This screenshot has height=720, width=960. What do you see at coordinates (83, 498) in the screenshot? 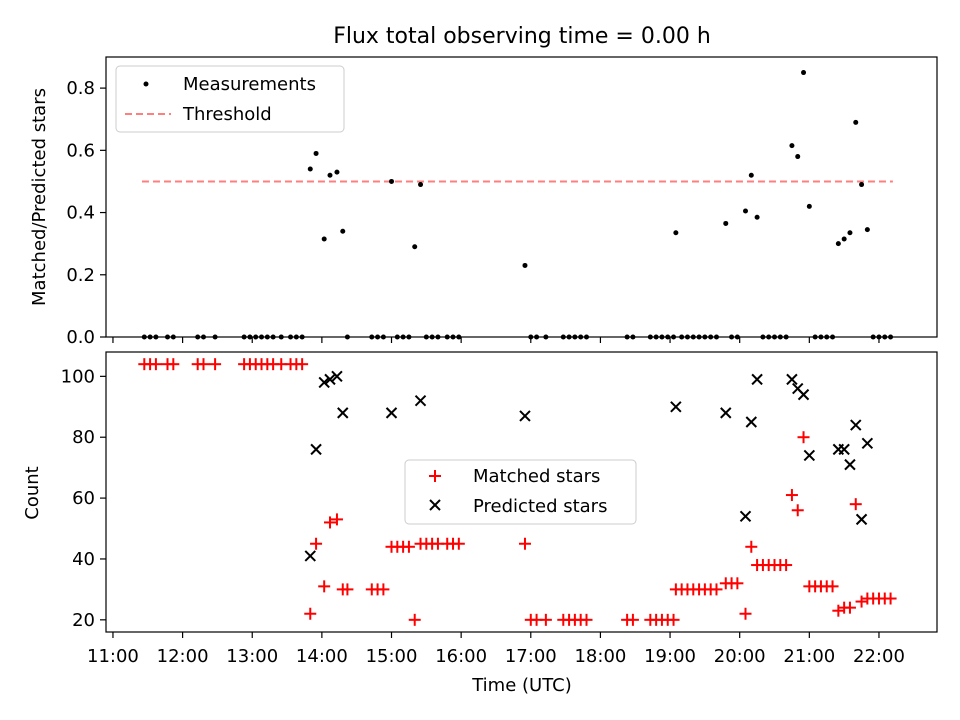
I see `bottom-y-tick-label: 60` at bounding box center [83, 498].